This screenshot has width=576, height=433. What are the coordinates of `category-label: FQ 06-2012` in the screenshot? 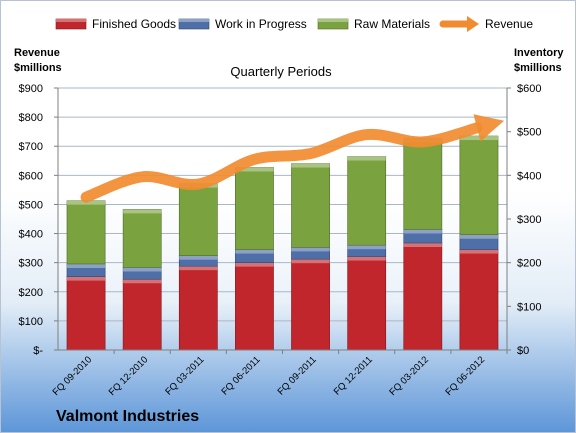 It's located at (465, 376).